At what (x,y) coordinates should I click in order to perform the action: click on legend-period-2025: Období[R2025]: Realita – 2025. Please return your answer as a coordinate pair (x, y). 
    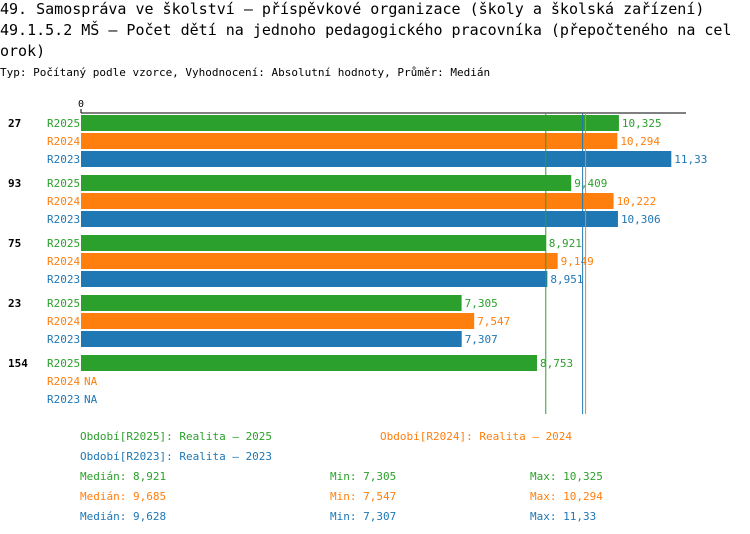
    Looking at the image, I should click on (176, 436).